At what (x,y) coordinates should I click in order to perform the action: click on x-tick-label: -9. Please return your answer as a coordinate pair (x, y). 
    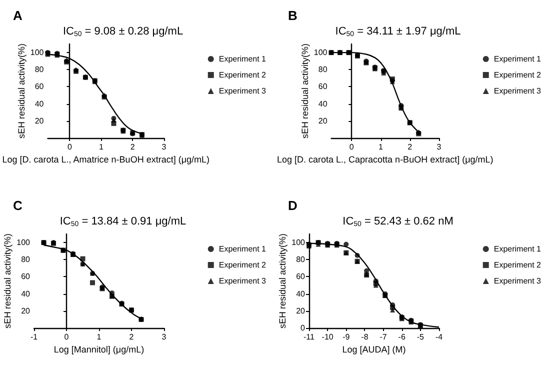
    Looking at the image, I should click on (346, 337).